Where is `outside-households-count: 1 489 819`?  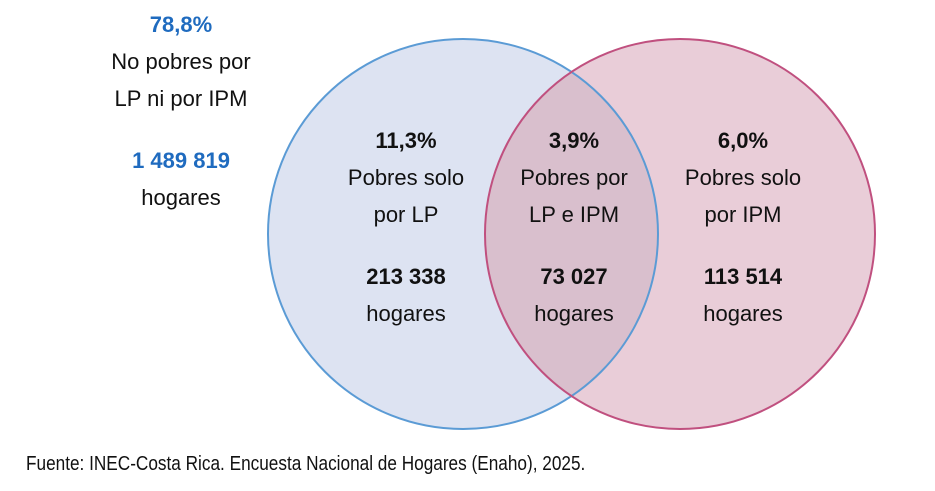 outside-households-count: 1 489 819 is located at coordinates (181, 160).